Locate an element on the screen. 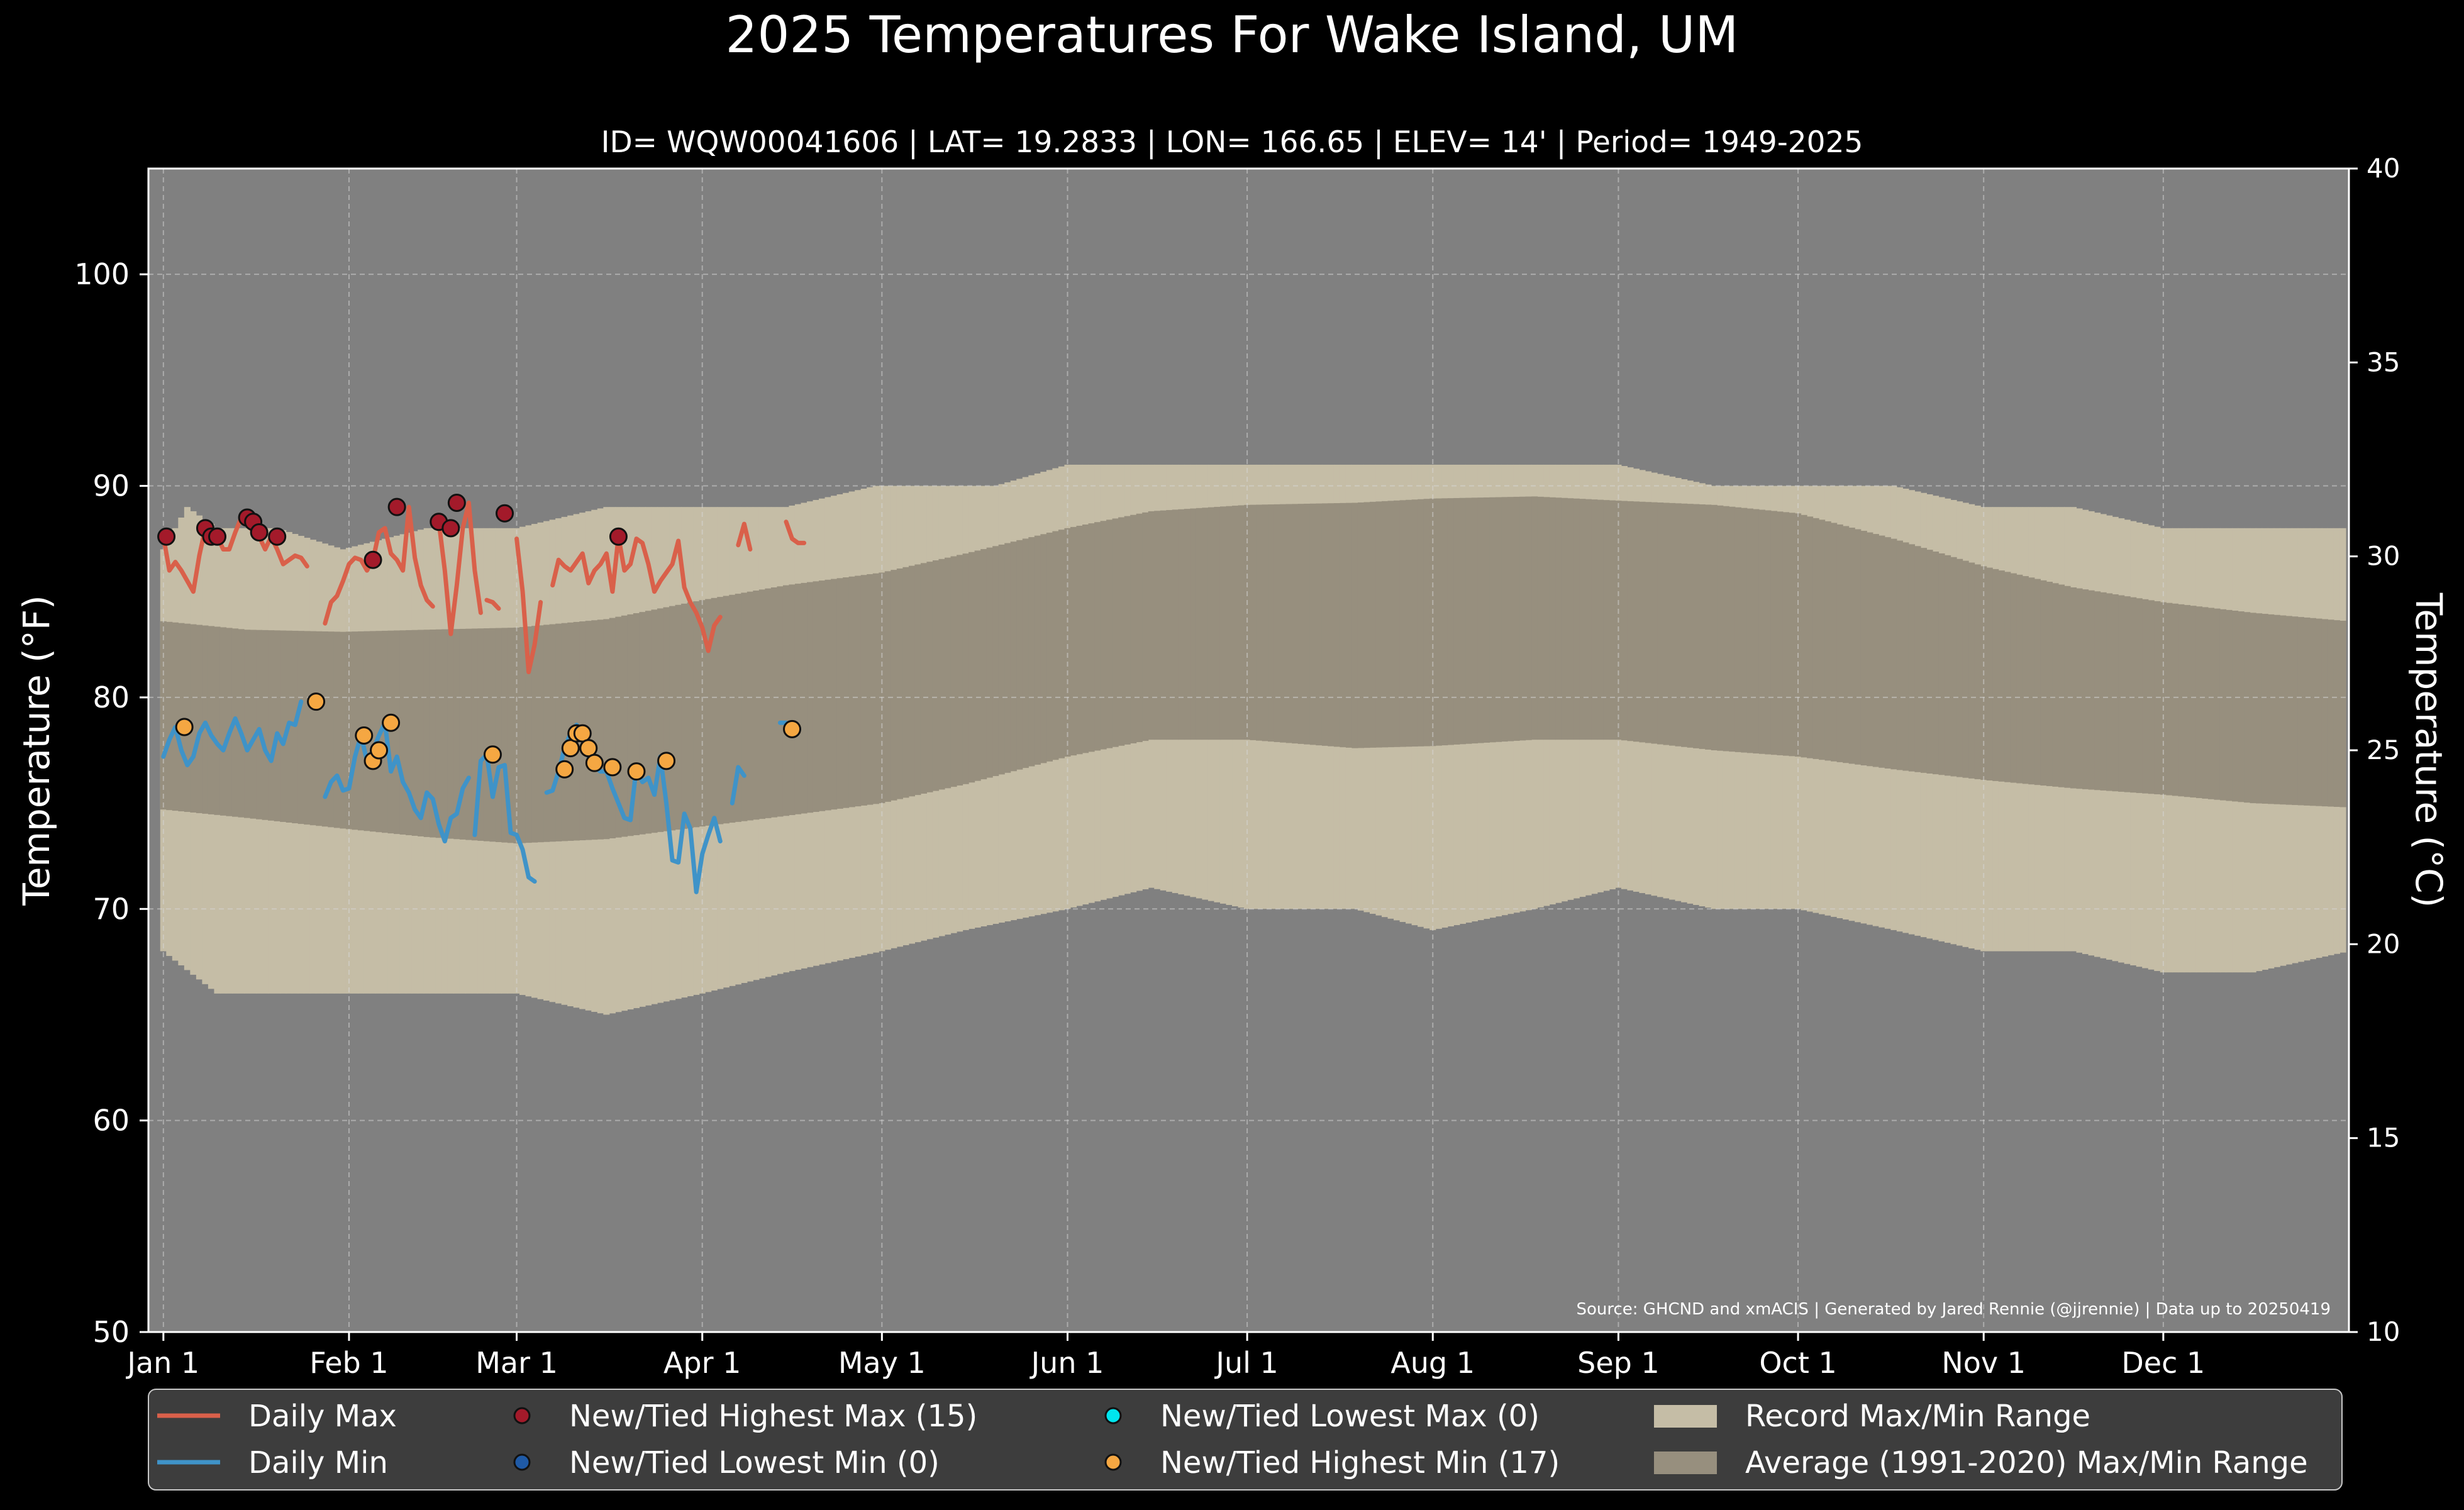 The width and height of the screenshot is (2464, 1510). x-tick-label: Jan 1 is located at coordinates (162, 1363).